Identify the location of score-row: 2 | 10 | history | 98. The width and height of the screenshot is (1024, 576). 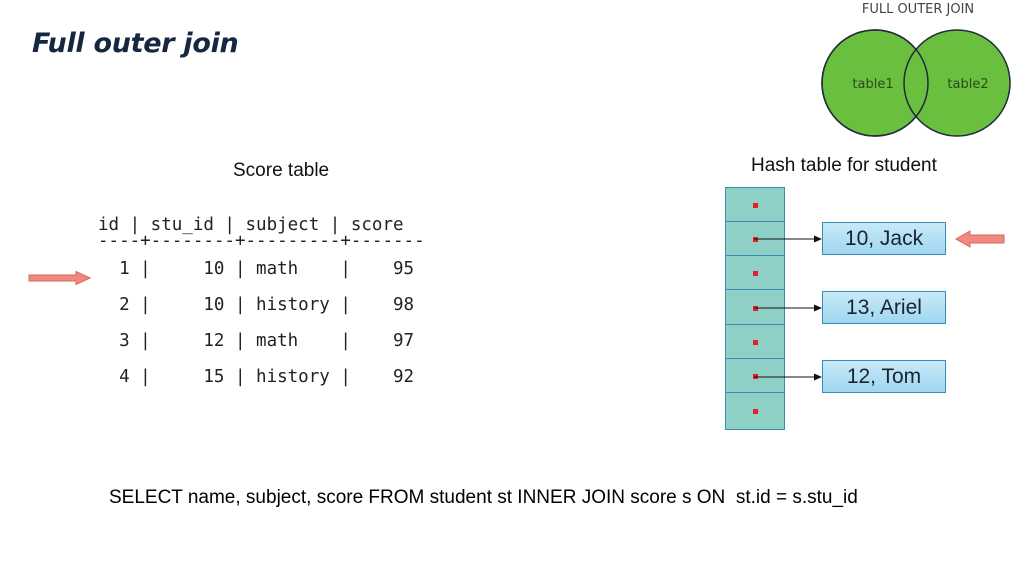
(256, 305).